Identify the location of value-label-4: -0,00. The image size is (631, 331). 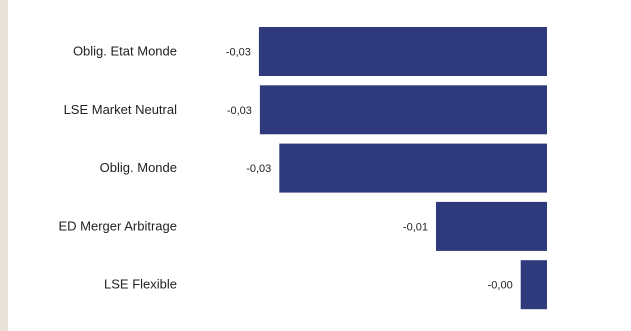
(500, 286).